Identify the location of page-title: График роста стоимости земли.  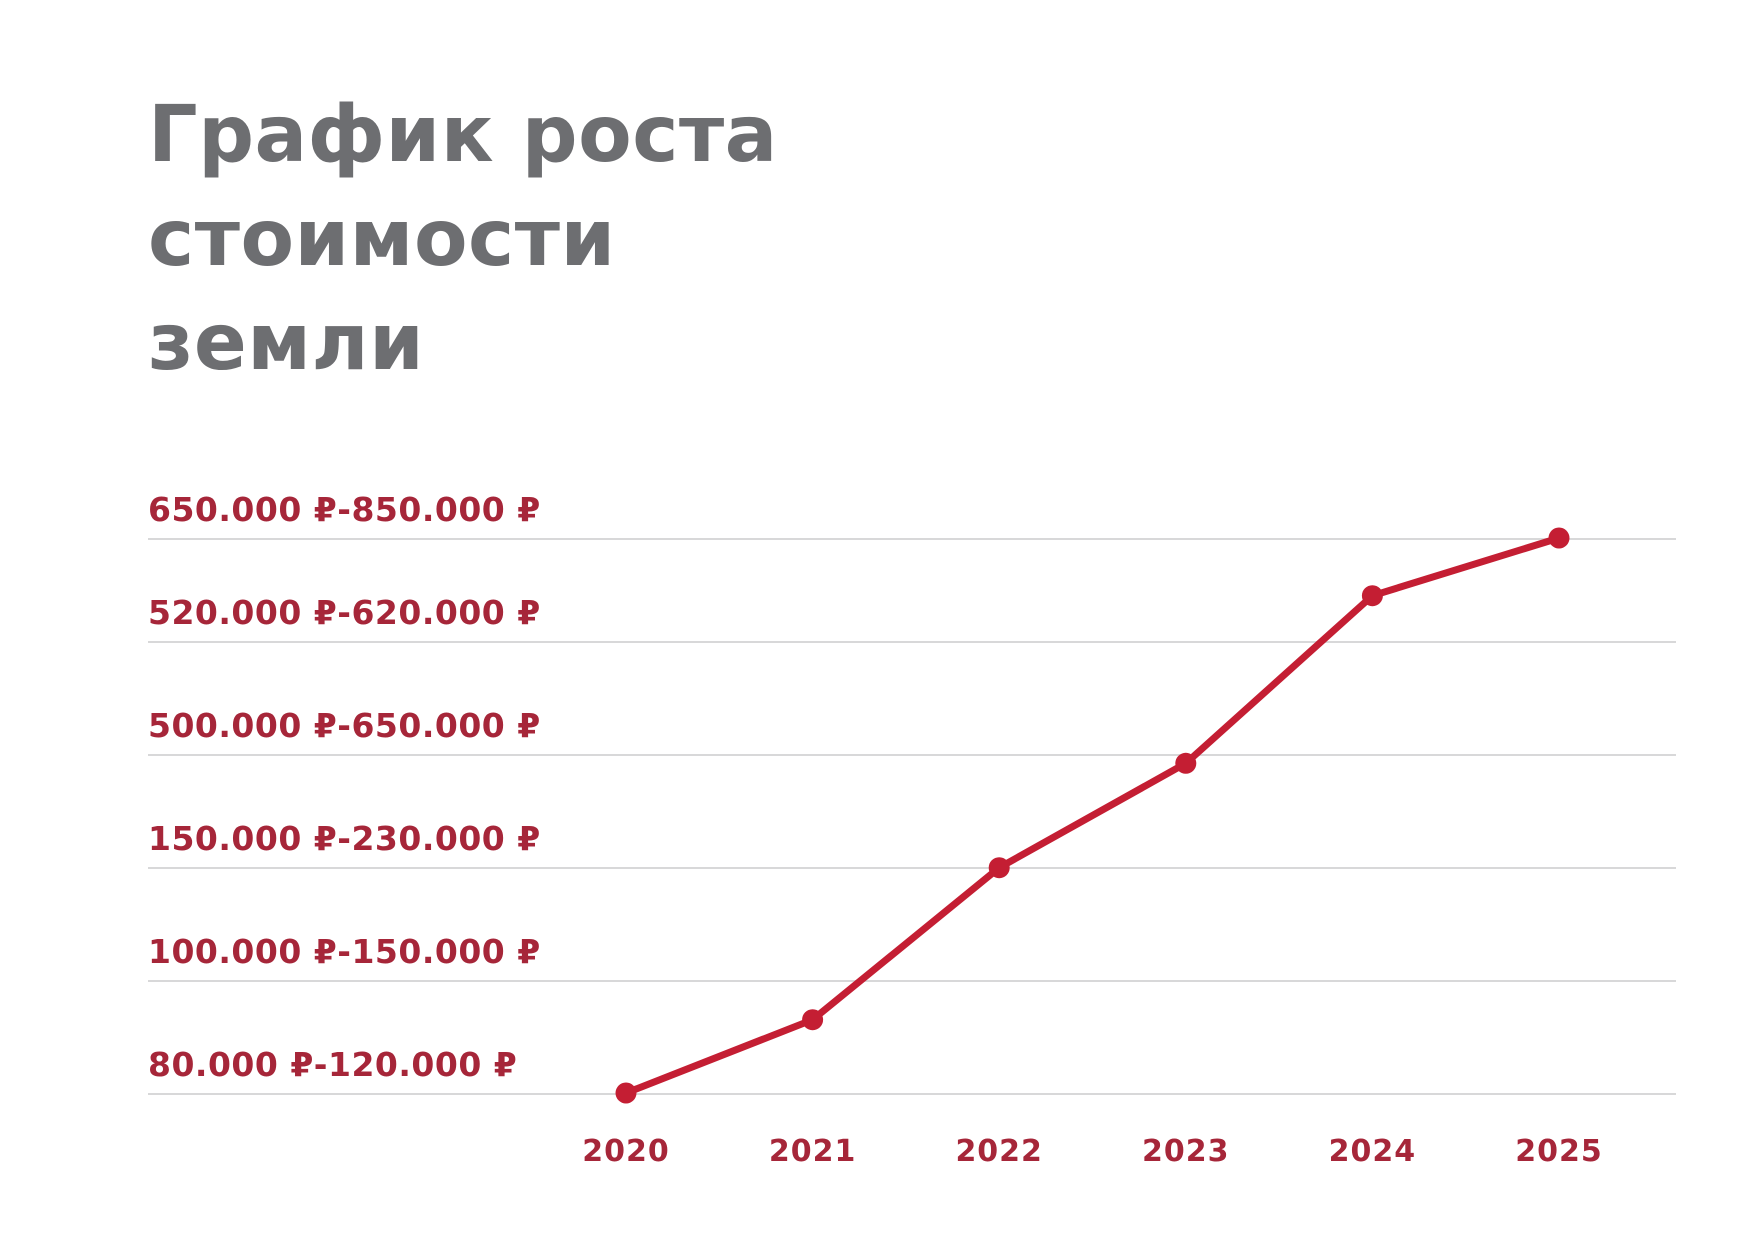
(463, 239).